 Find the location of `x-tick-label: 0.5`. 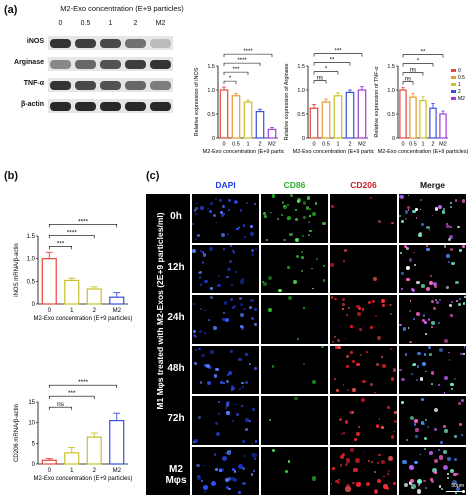

x-tick-label: 0.5 is located at coordinates (326, 145).